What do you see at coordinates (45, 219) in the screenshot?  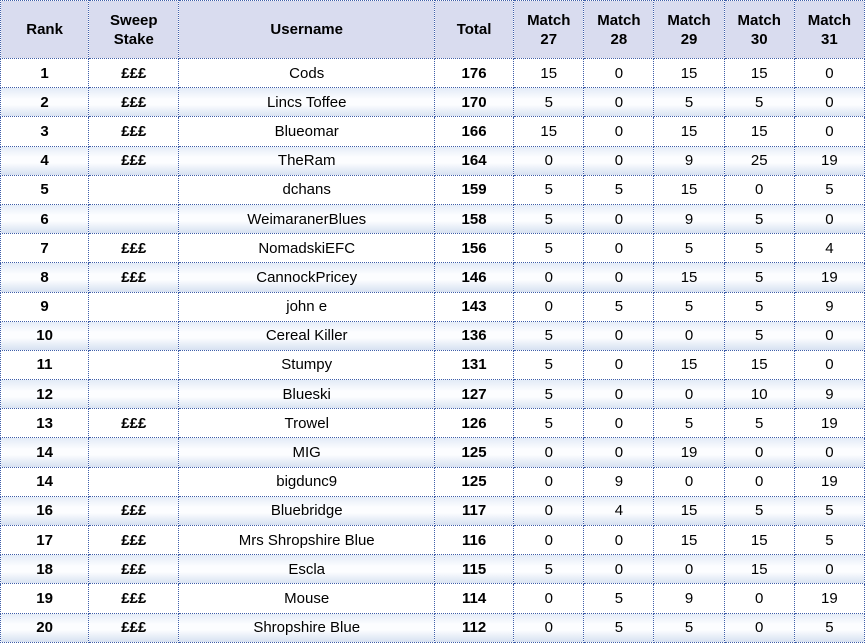 I see `rank-cell: 6` at bounding box center [45, 219].